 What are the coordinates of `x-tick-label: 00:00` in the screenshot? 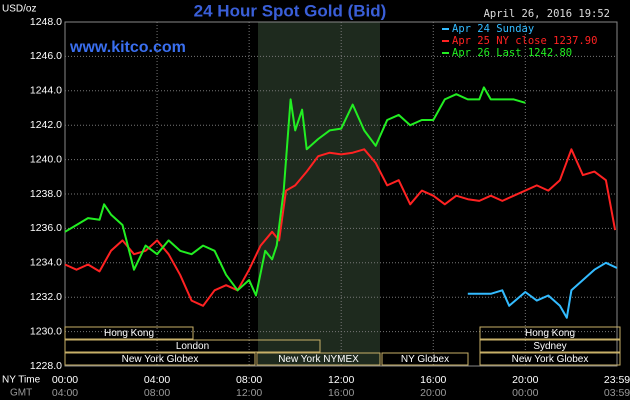 It's located at (65, 380).